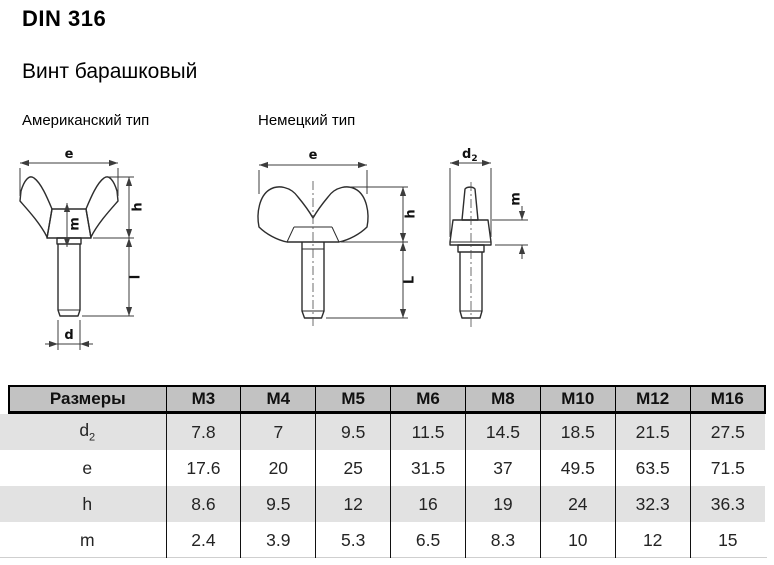 The image size is (774, 565). I want to click on american-shaft, so click(69, 280).